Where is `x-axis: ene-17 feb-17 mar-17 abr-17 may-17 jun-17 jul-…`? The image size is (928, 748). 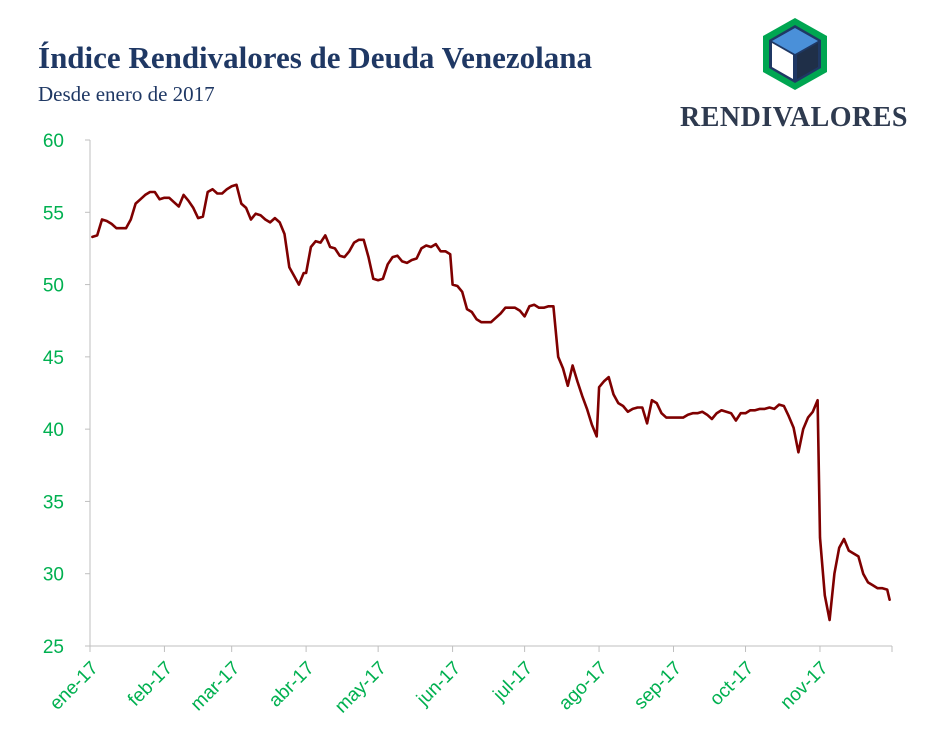
x-axis: ene-17 feb-17 mar-17 abr-17 may-17 jun-17 jul-… is located at coordinates (469, 681).